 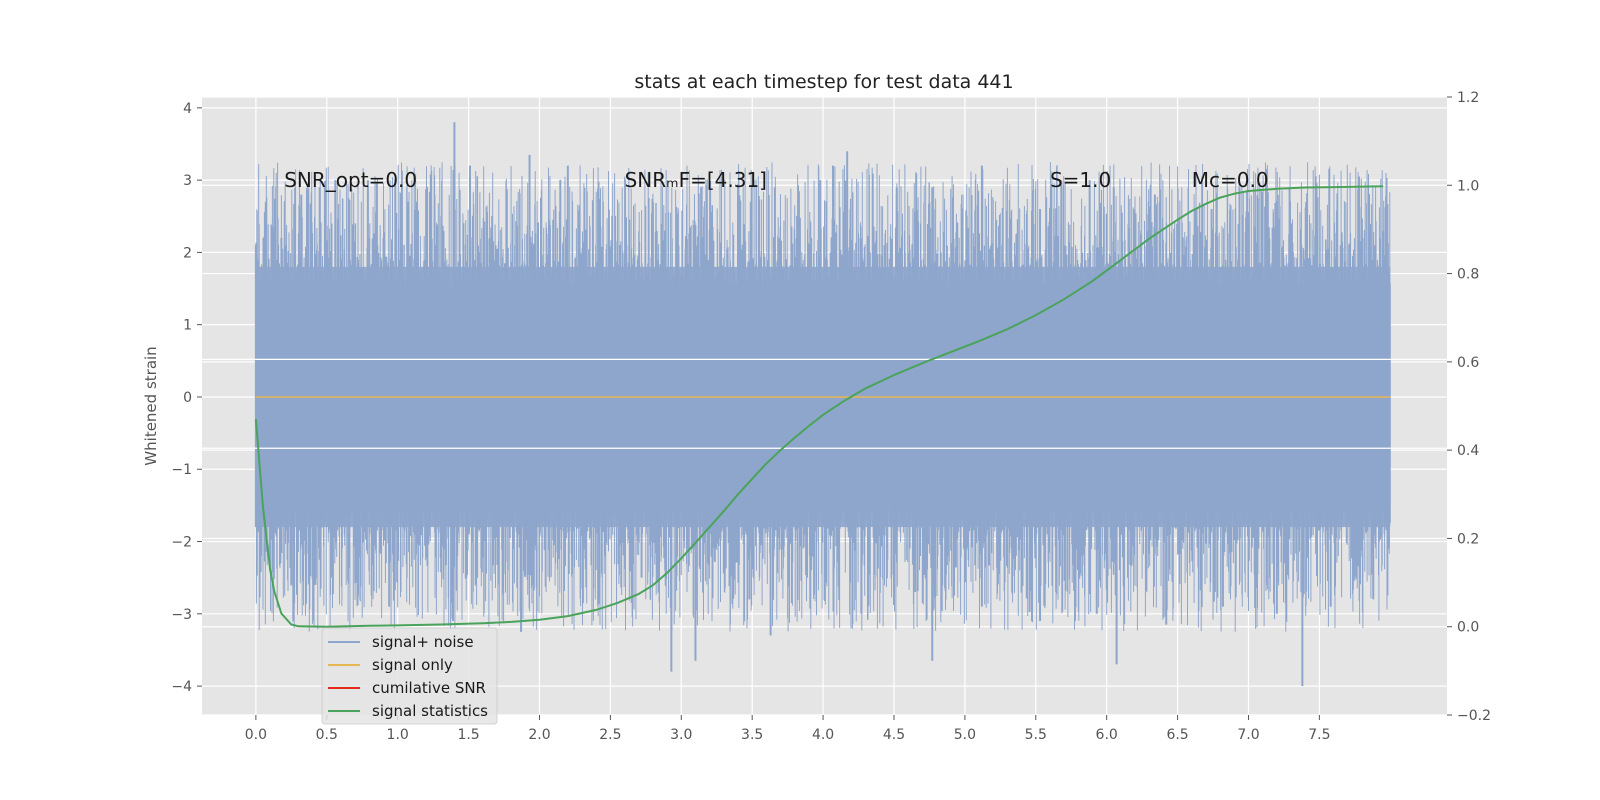 What do you see at coordinates (187, 326) in the screenshot?
I see `y-tick-label: 1` at bounding box center [187, 326].